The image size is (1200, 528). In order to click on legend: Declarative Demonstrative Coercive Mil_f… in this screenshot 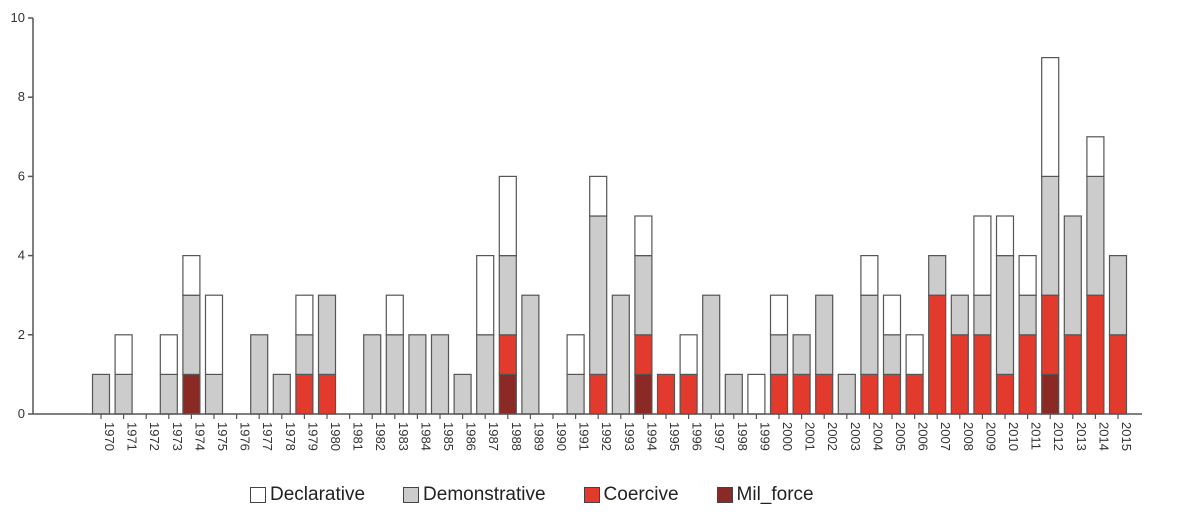, I will do `click(551, 495)`.